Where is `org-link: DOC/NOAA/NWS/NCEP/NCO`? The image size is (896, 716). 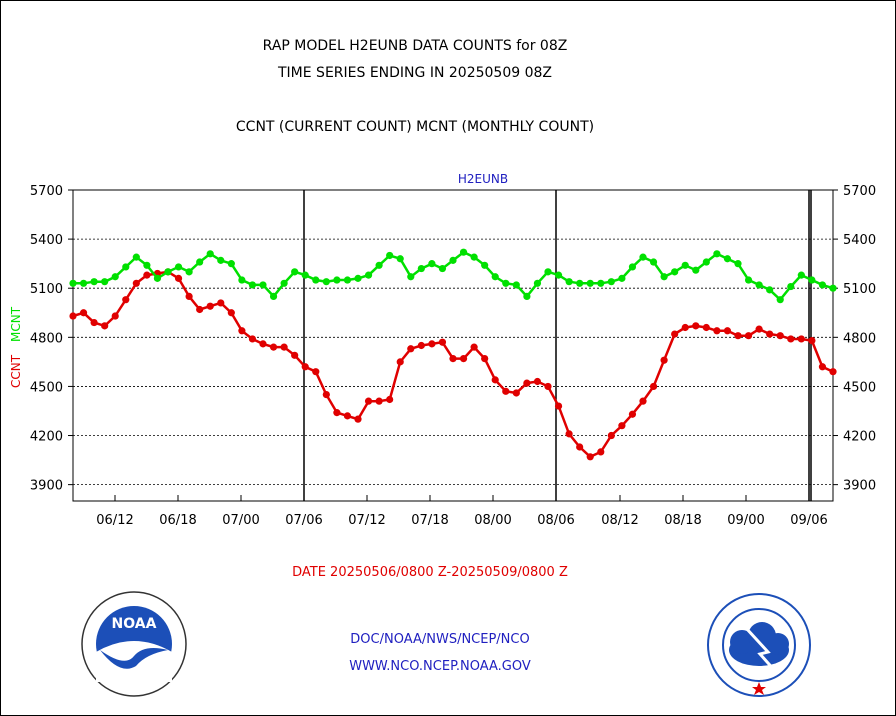
org-link: DOC/NOAA/NWS/NCEP/NCO is located at coordinates (440, 639).